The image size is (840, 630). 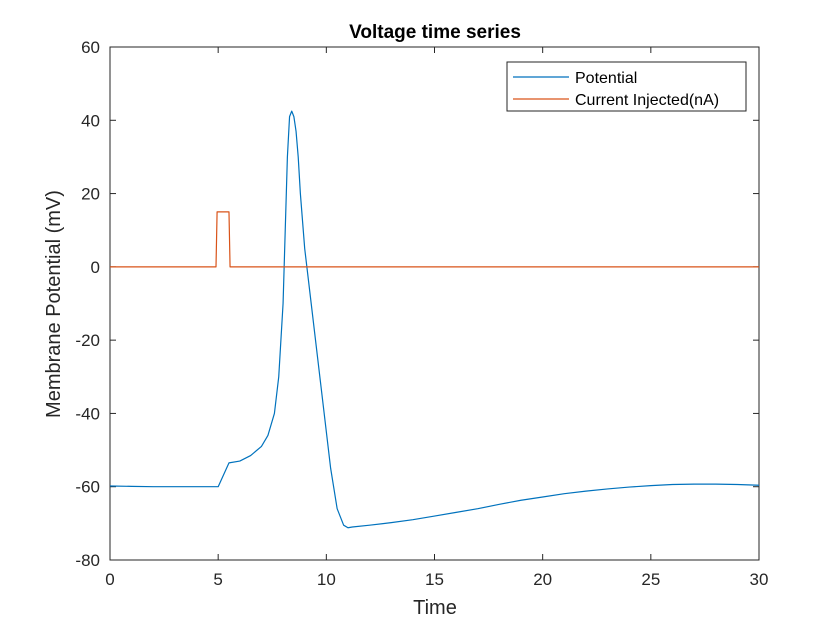 I want to click on legend-label: Potential, so click(x=606, y=78).